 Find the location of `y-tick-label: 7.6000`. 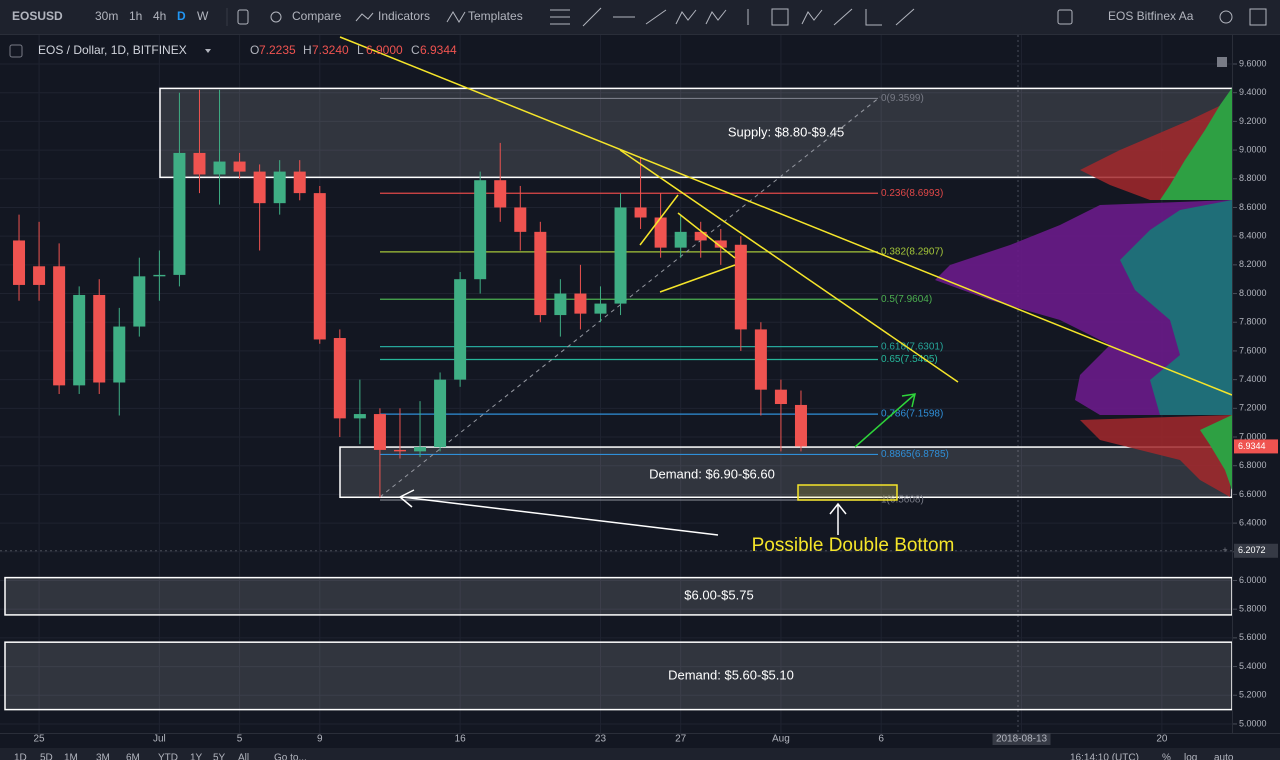

y-tick-label: 7.6000 is located at coordinates (1253, 350).